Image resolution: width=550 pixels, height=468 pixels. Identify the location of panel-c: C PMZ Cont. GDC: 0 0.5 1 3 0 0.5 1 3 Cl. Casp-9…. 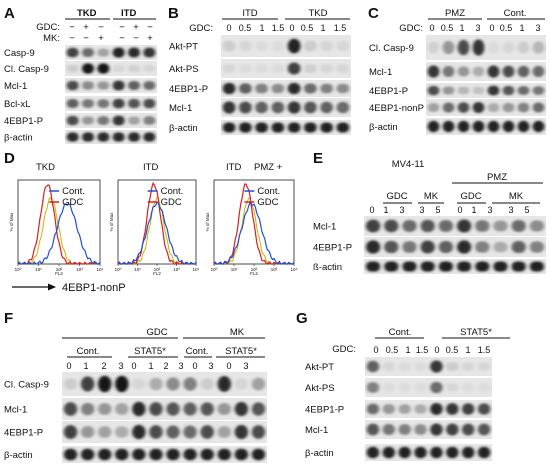
(457, 70).